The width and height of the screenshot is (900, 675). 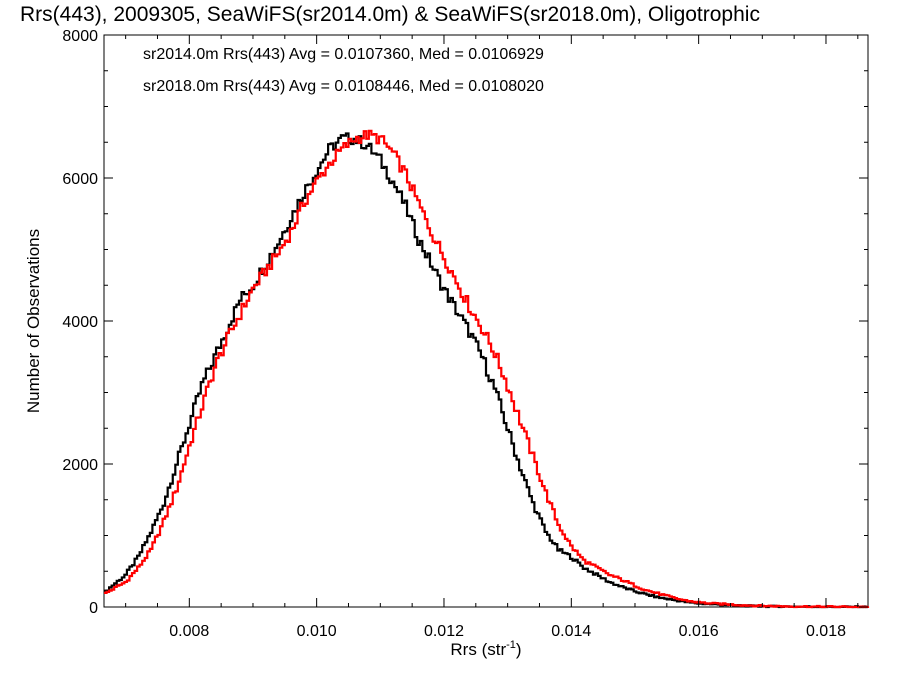 I want to click on x-tick-label: 0.012, so click(x=444, y=631).